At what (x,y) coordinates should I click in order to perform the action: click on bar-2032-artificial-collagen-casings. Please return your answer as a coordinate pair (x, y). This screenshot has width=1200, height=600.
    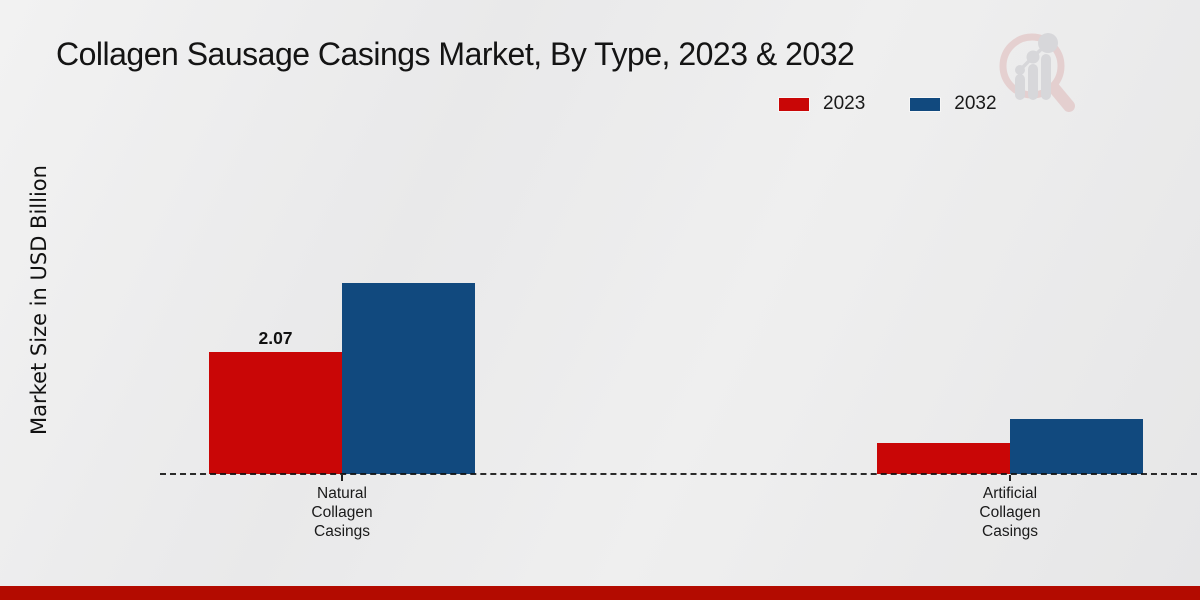
    Looking at the image, I should click on (1076, 446).